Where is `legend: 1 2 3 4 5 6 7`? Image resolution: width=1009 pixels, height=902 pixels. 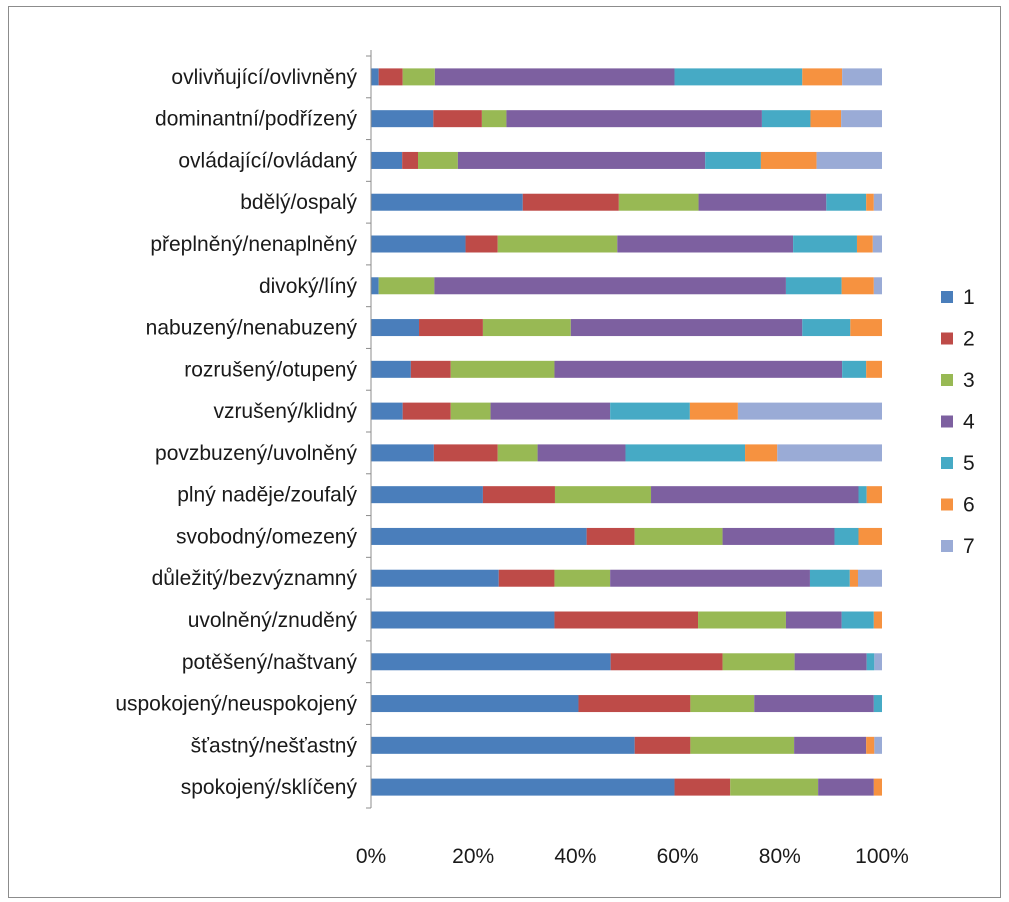
legend: 1 2 3 4 5 6 7 is located at coordinates (958, 422).